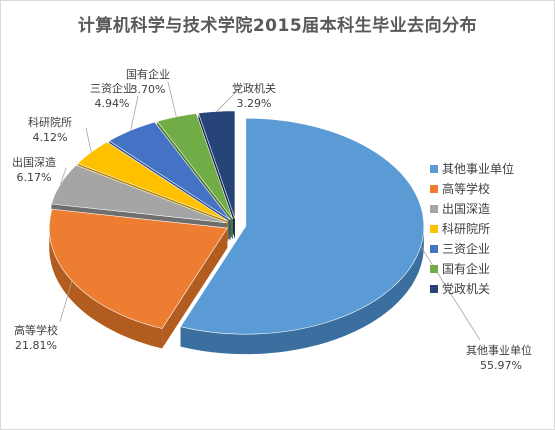 This screenshot has width=555, height=430. I want to click on data-label-category-6: 国有企业, so click(148, 74).